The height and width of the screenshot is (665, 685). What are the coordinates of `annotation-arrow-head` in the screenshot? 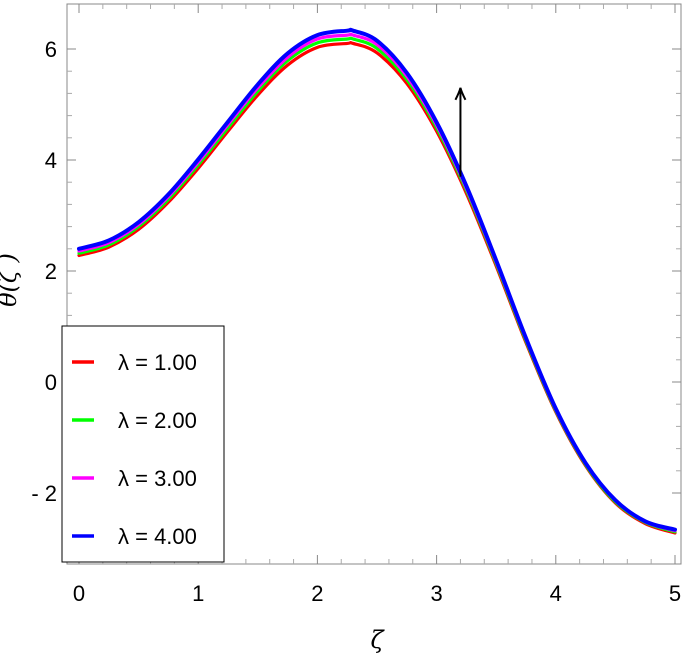 It's located at (460, 94).